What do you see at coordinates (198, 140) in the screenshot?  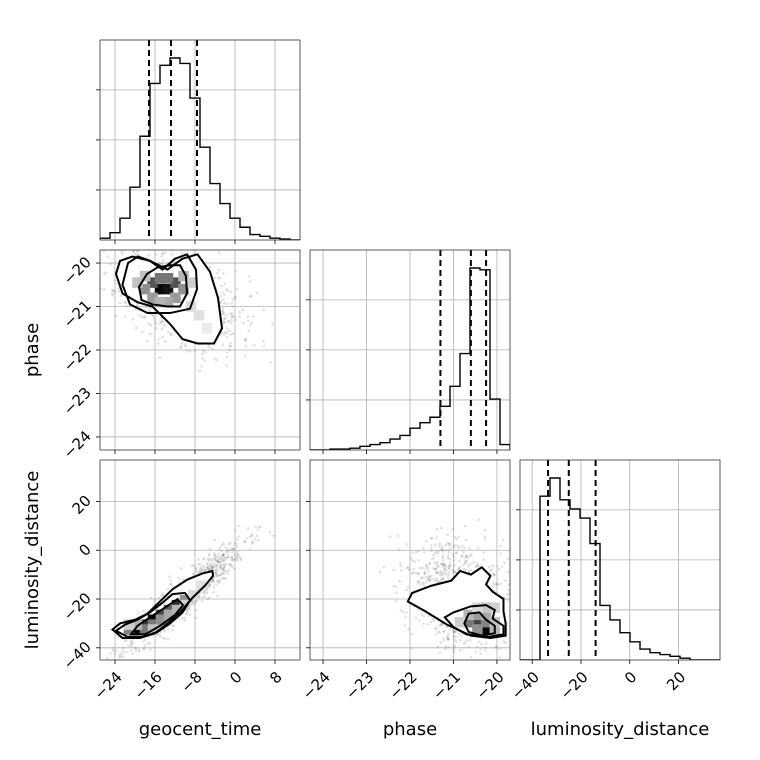 I see `hist-panel-geocent_time` at bounding box center [198, 140].